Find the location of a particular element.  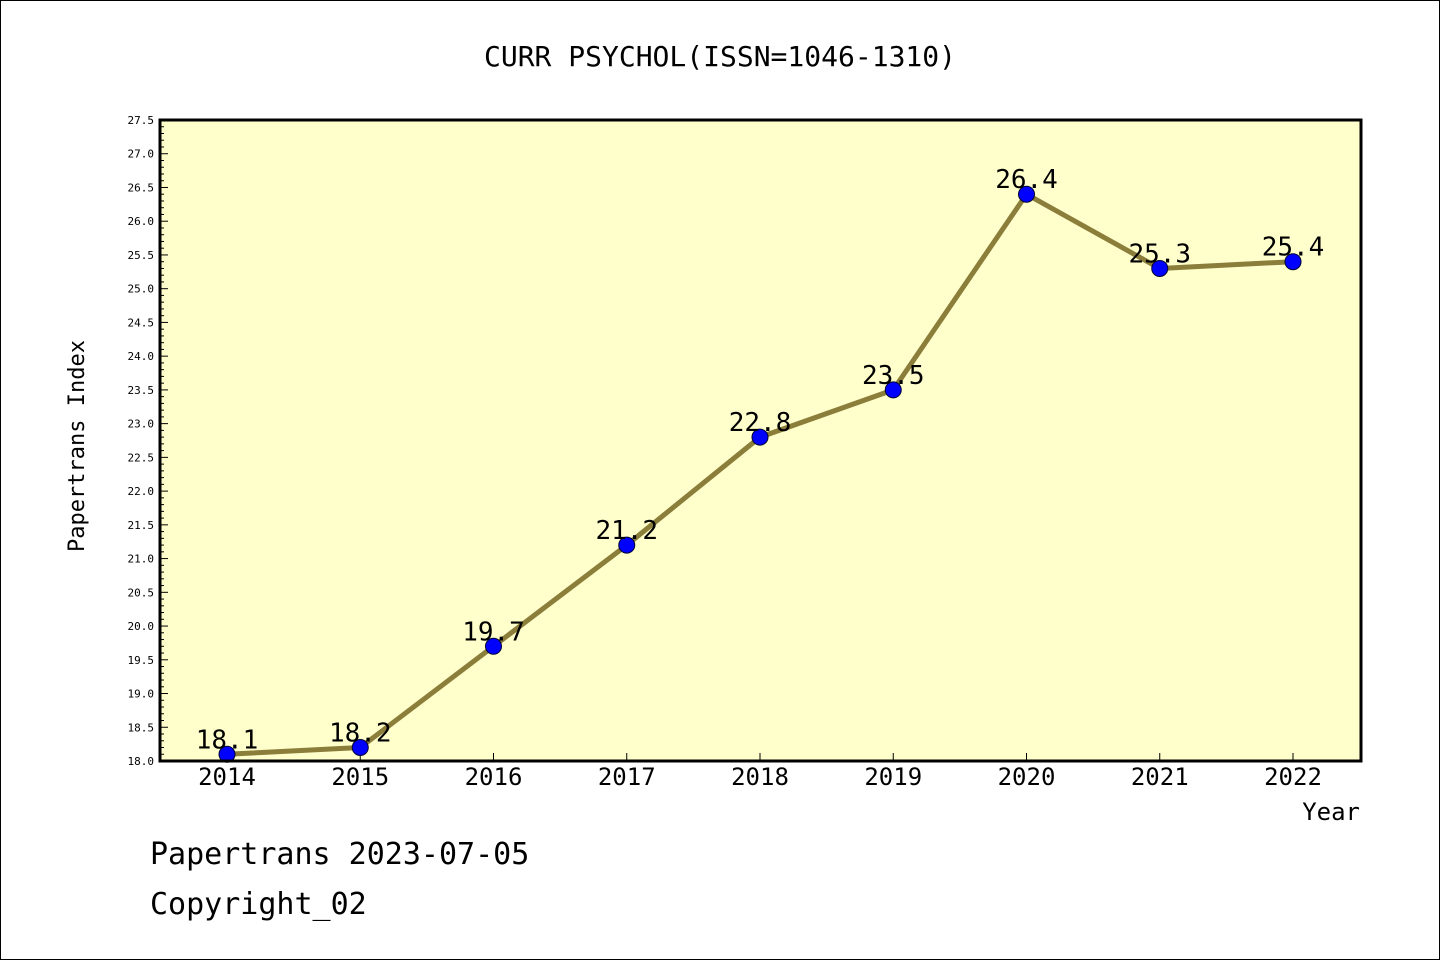

data-label: 25.4 is located at coordinates (1293, 248).